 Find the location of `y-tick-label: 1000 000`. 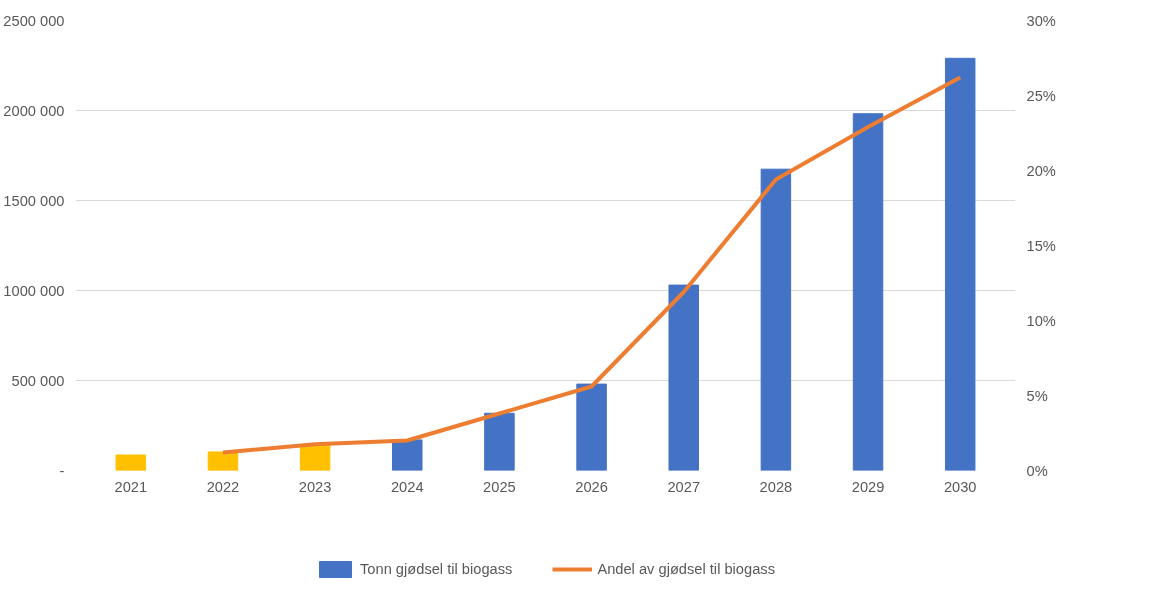

y-tick-label: 1000 000 is located at coordinates (34, 290).